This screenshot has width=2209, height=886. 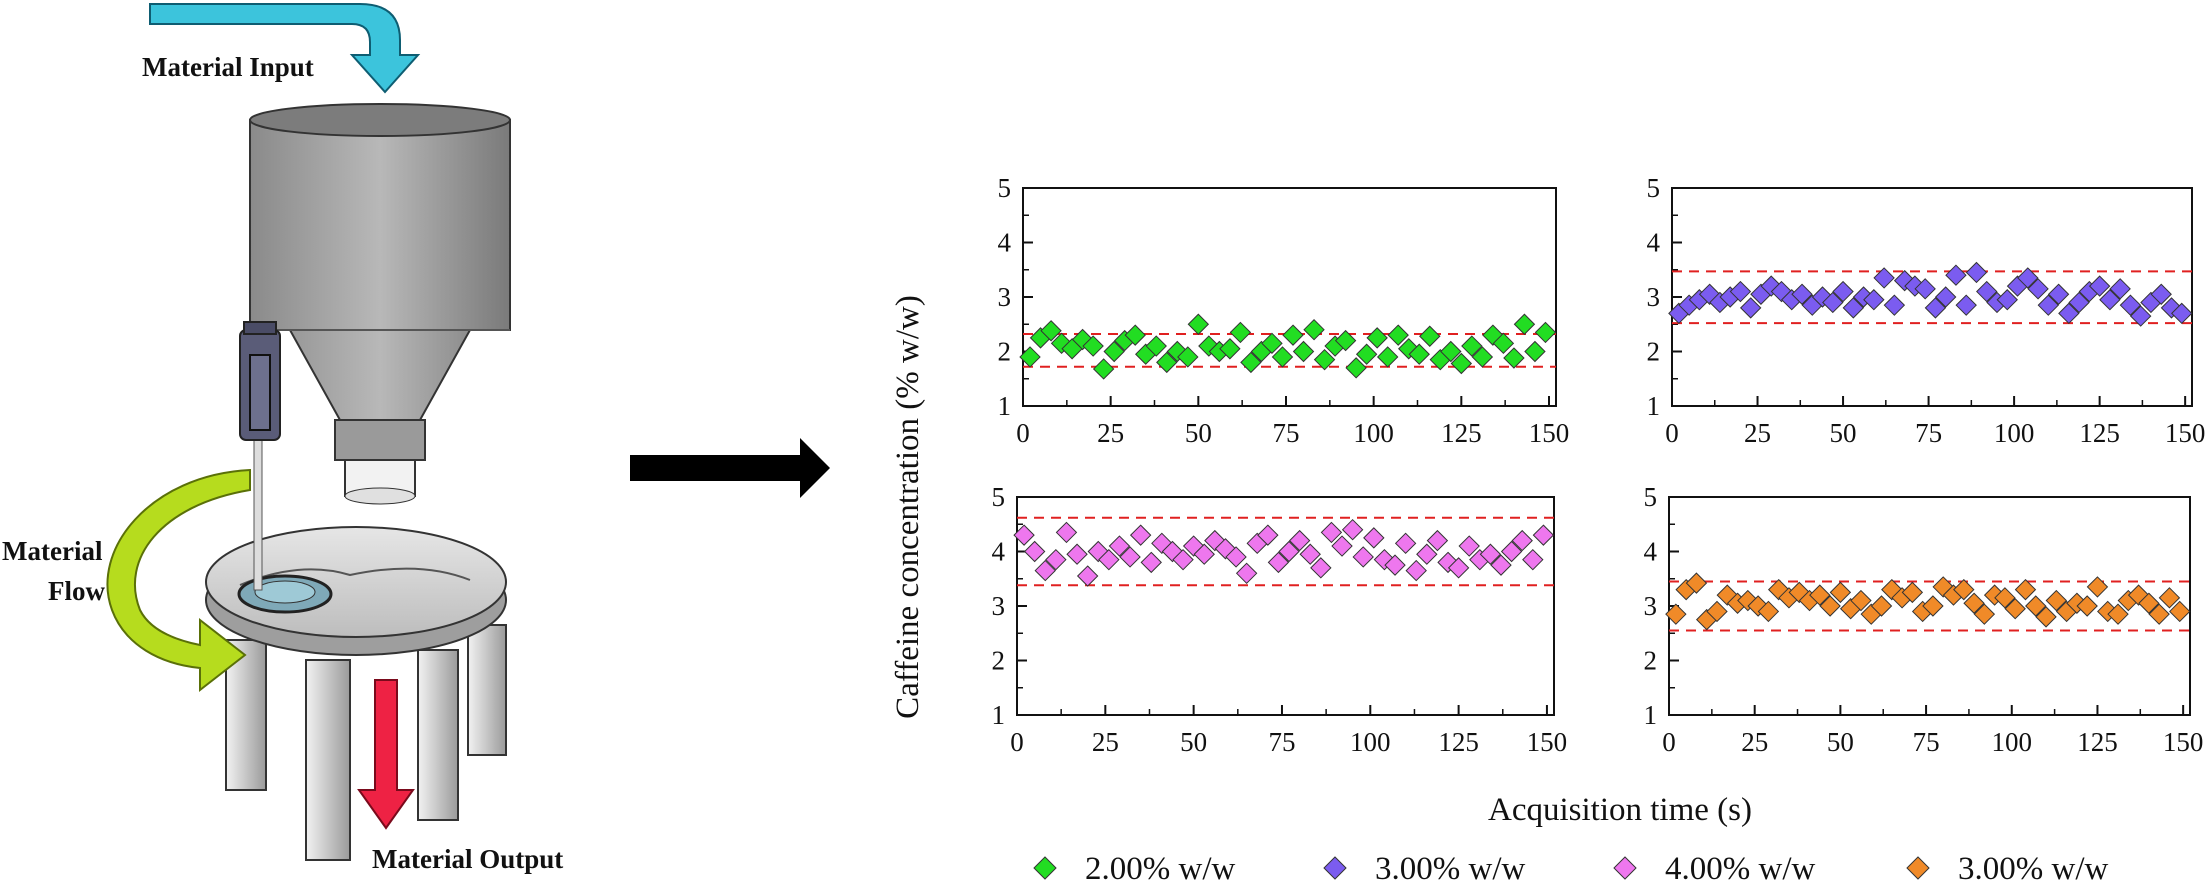 What do you see at coordinates (76, 591) in the screenshot?
I see `material-flow-label-line2: Flow` at bounding box center [76, 591].